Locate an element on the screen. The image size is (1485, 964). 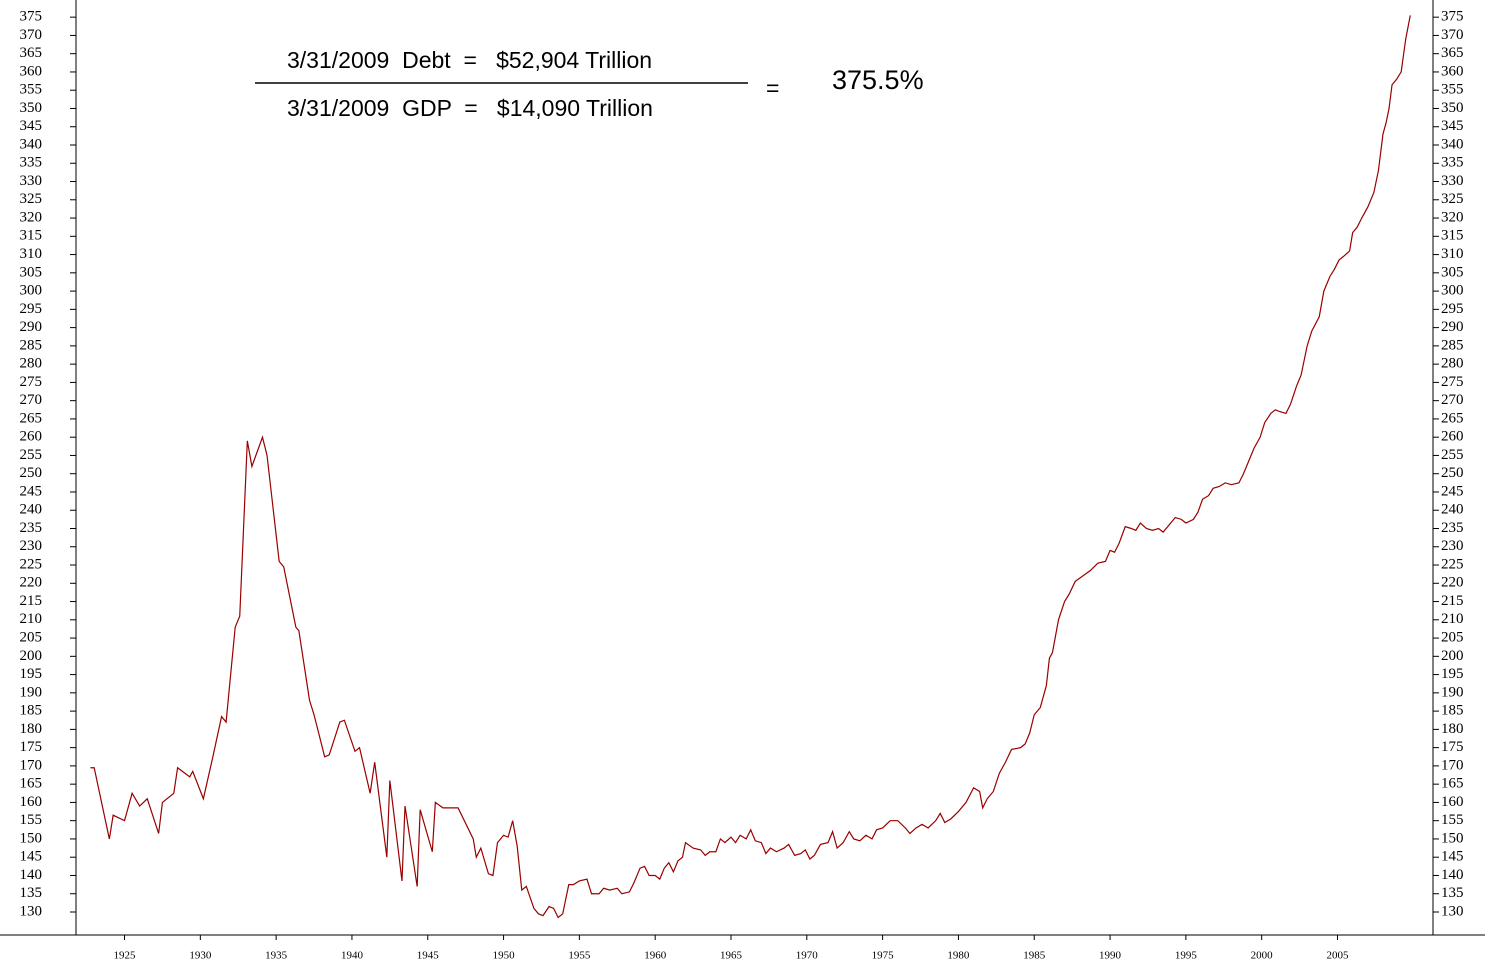
x-tick-label: 2000 is located at coordinates (1262, 956).